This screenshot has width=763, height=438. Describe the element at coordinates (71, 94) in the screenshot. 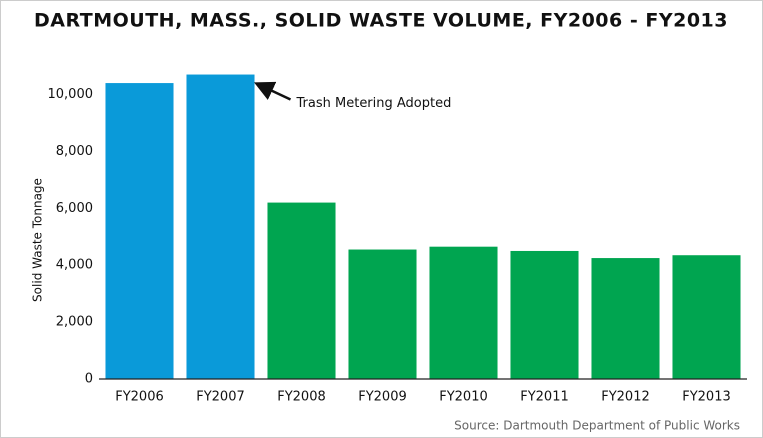

I see `y-tick-label: 10,000` at that location.